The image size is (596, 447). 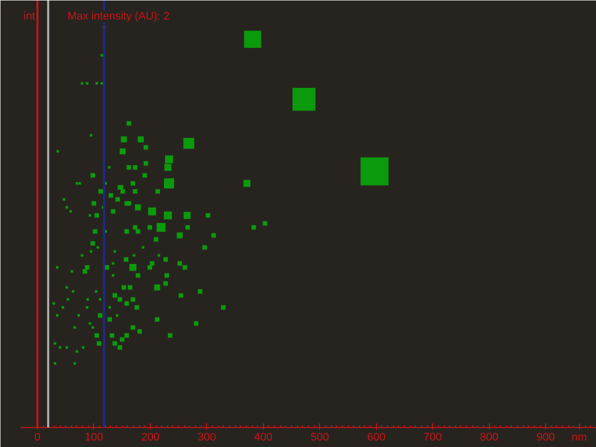 I want to click on x-tick-label: 200, so click(x=150, y=438).